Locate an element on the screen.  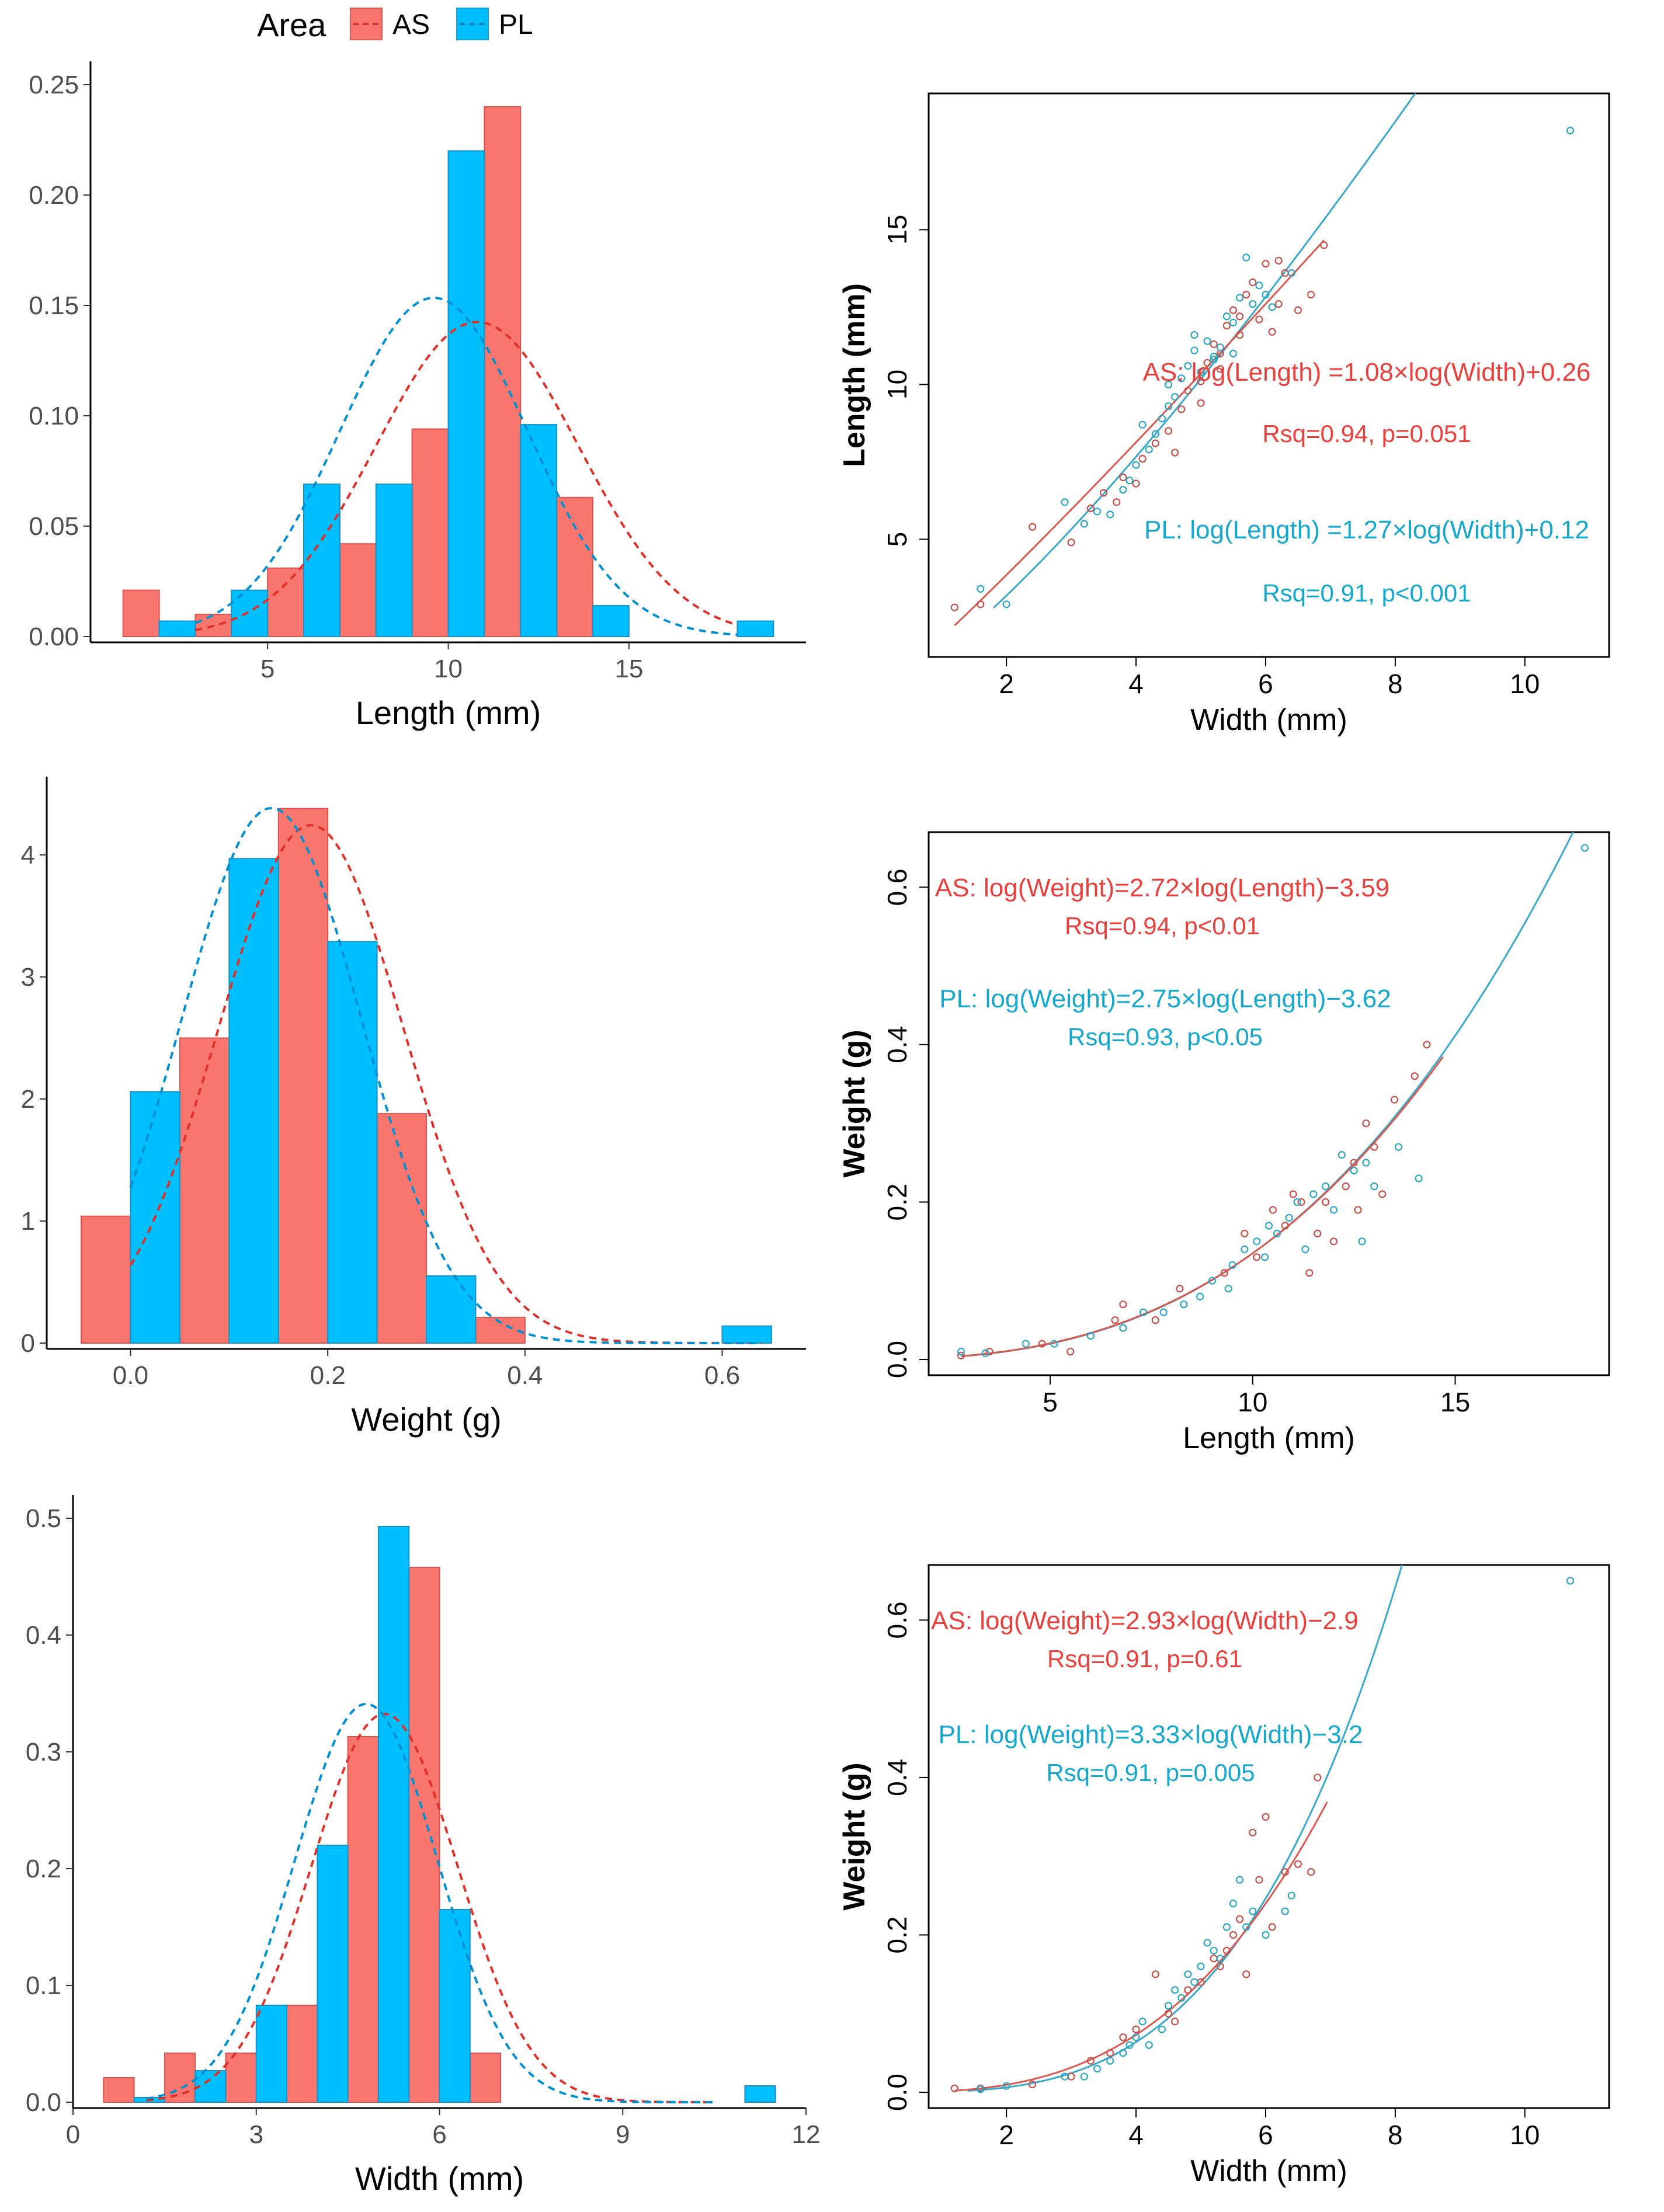
weight-histogram: 0 1 2 3 4 0.0 0.2 0.4 0.6 Weight (g) is located at coordinates (413, 1107).